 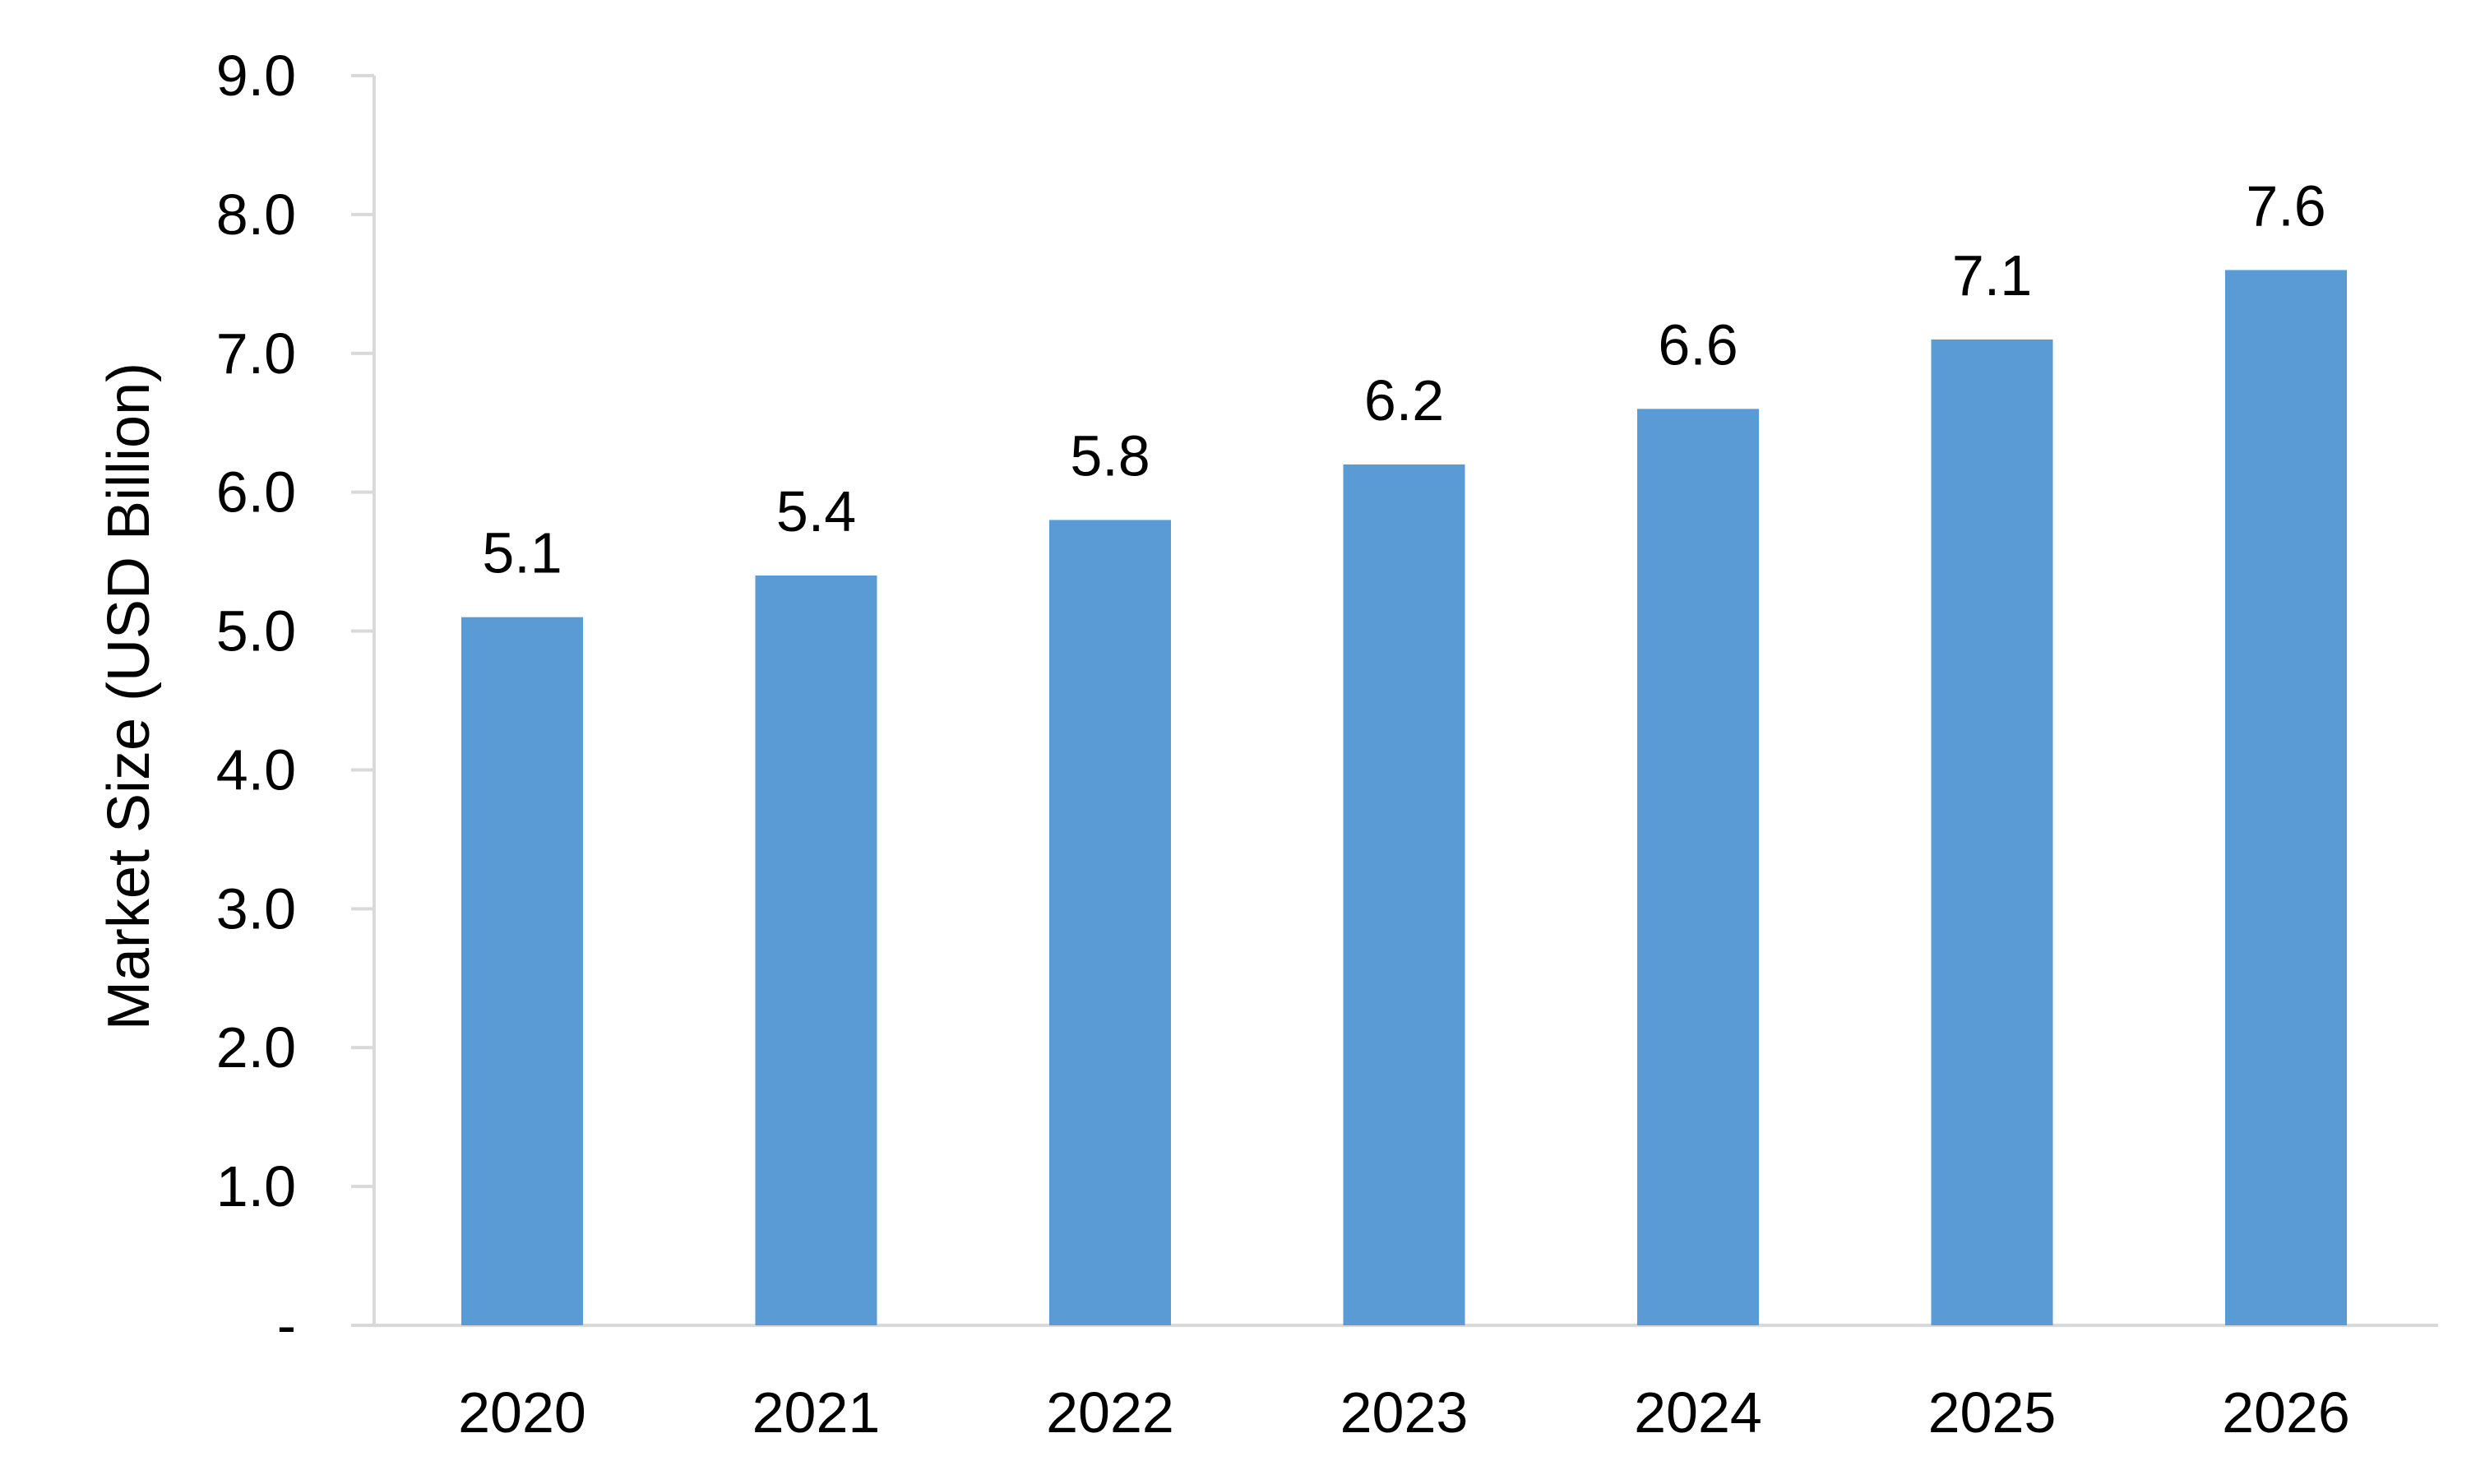 I want to click on y-tick-label: -, so click(x=287, y=1325).